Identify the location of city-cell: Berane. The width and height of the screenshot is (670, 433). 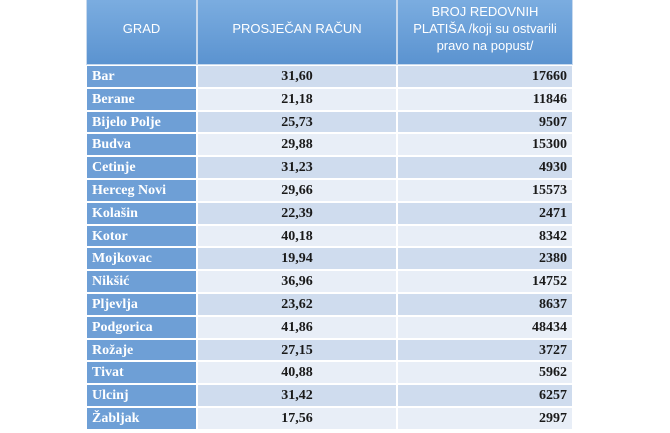
(141, 99).